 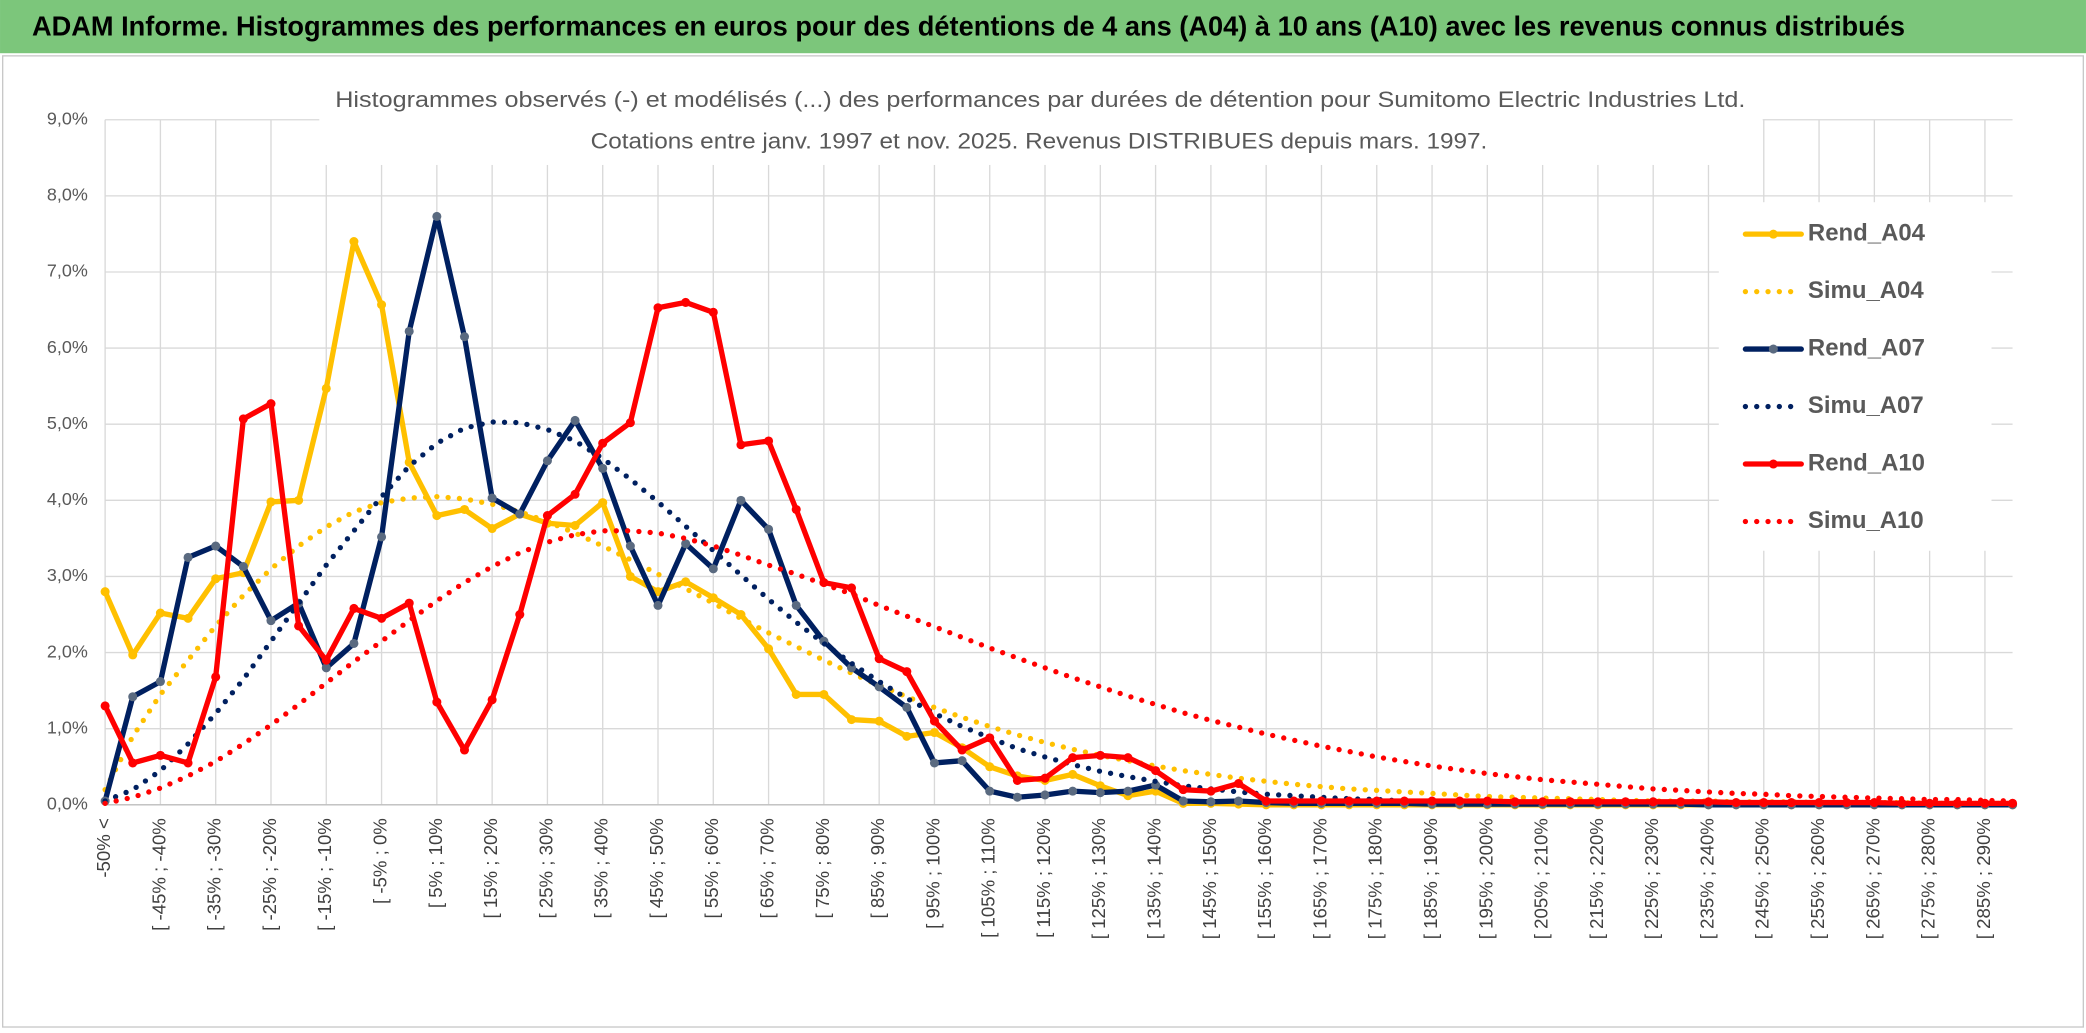 What do you see at coordinates (1651, 878) in the screenshot?
I see `x-tick-label: [ 225% ; 230%` at bounding box center [1651, 878].